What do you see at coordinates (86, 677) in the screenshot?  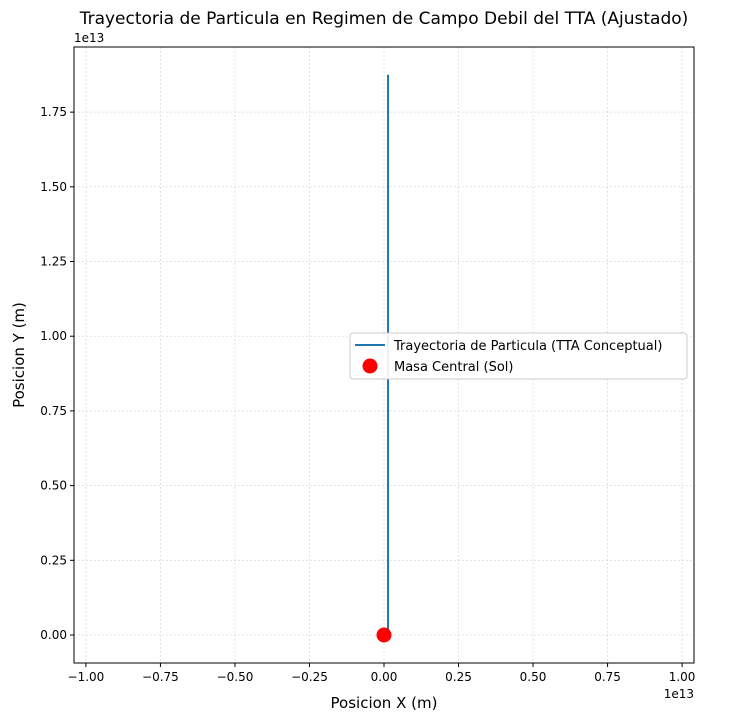 I see `x-tick-label: −1.00` at bounding box center [86, 677].